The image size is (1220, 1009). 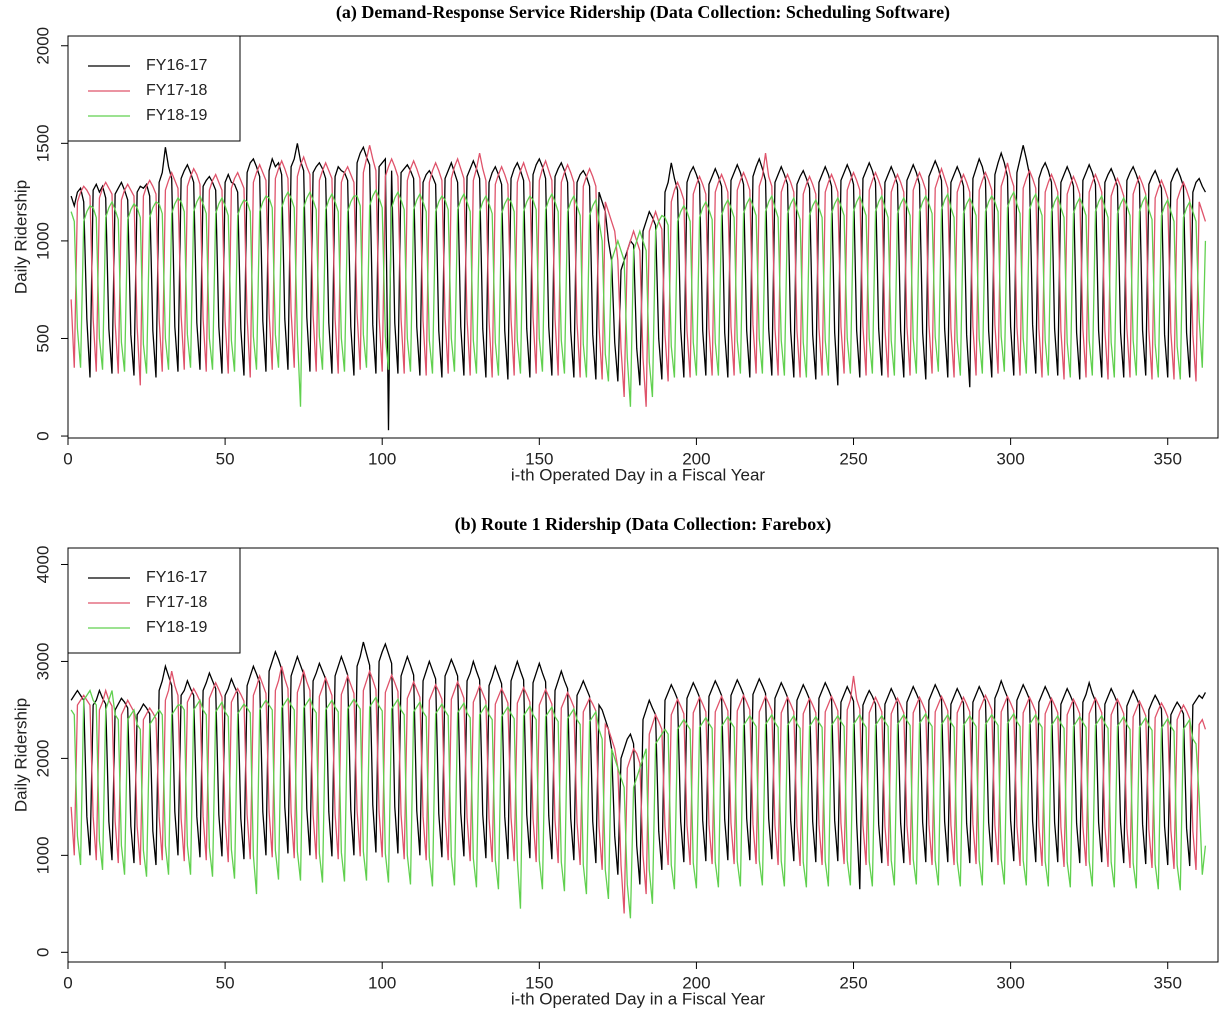 What do you see at coordinates (42, 662) in the screenshot?
I see `y-tick-label: 3000` at bounding box center [42, 662].